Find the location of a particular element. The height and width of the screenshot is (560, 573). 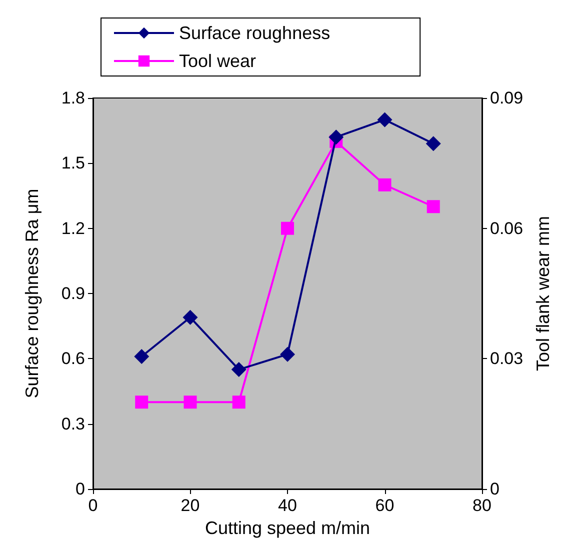

y-tick-label: 0 is located at coordinates (80, 489).